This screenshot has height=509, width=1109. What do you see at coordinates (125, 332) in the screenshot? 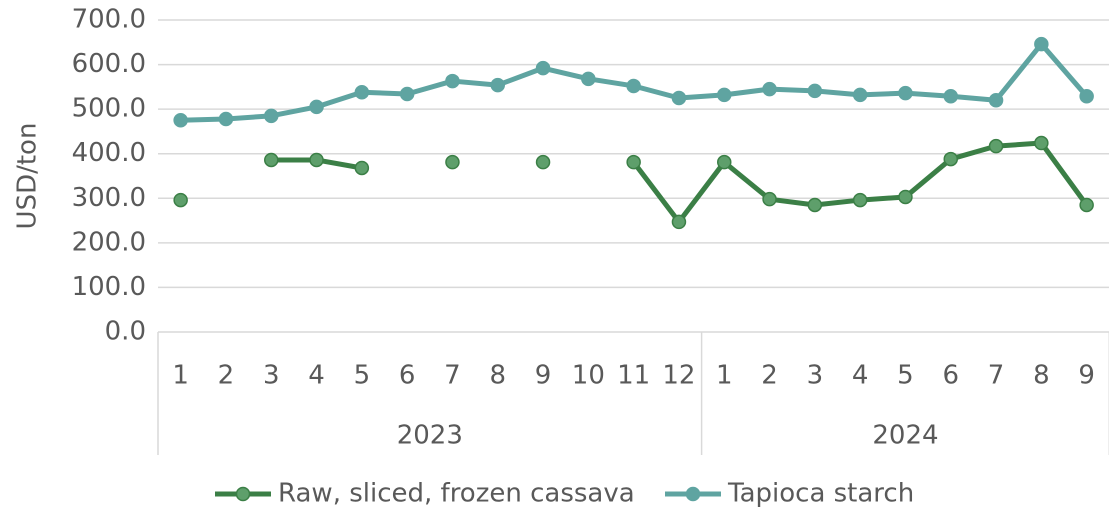
I see `y-tick-label: 0.0` at bounding box center [125, 332].